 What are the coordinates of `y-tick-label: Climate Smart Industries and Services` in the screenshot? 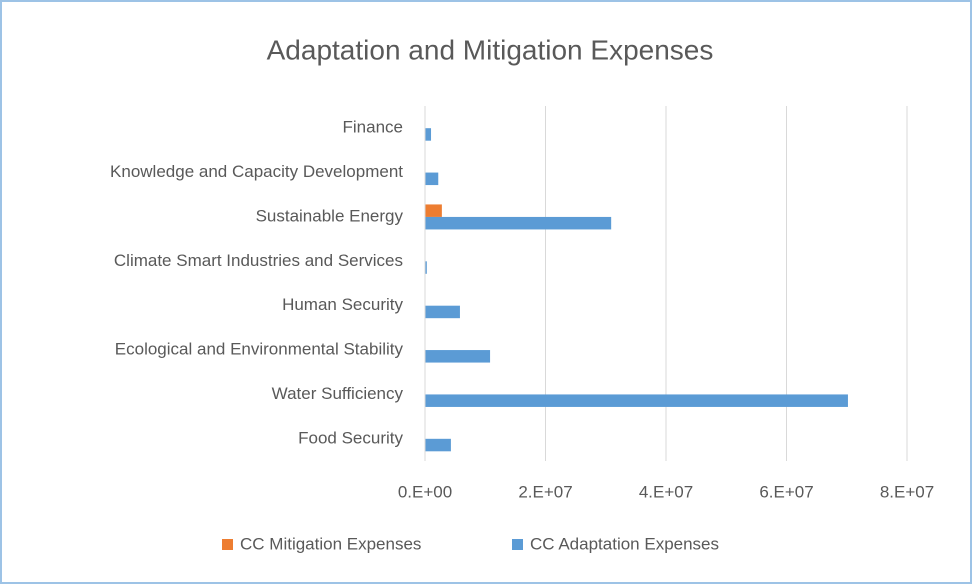 It's located at (258, 260).